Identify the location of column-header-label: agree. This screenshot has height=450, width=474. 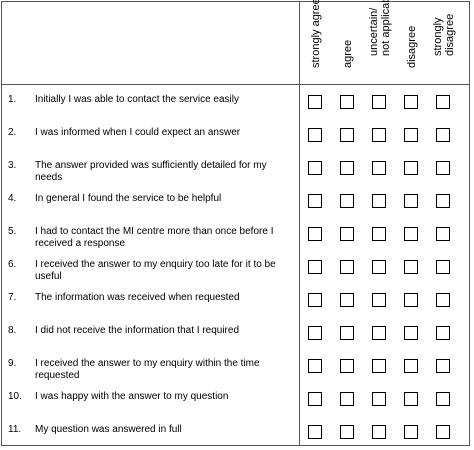
(348, 53).